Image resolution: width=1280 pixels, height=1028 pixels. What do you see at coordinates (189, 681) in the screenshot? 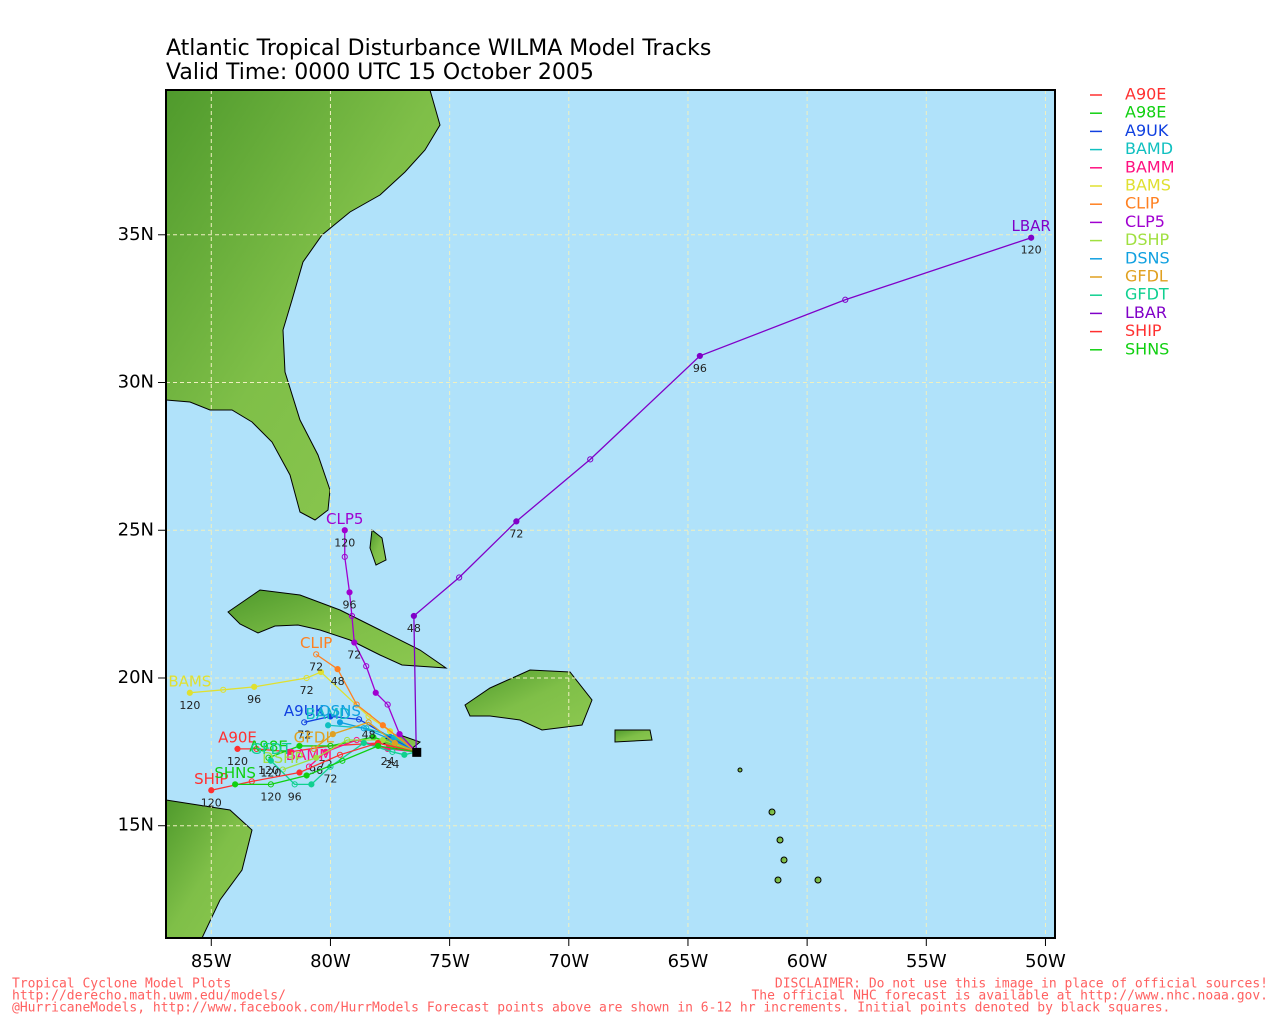
I see `track-label: BAMS` at bounding box center [189, 681].